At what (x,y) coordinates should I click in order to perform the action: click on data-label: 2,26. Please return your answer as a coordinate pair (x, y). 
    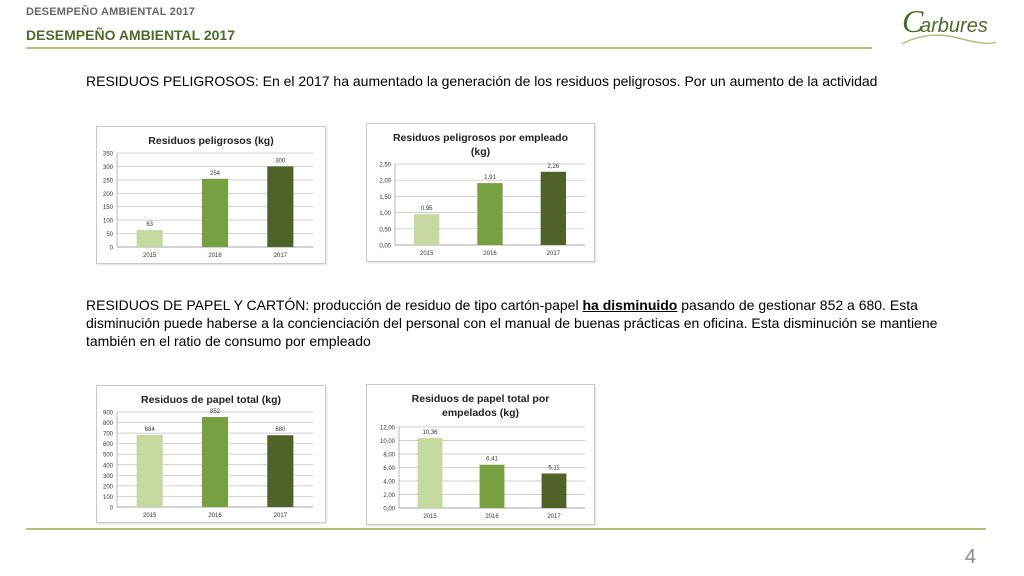
    Looking at the image, I should click on (553, 167).